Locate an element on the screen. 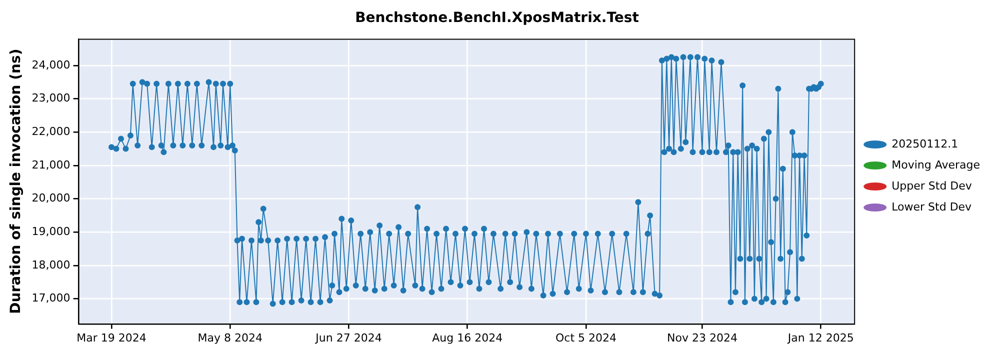 This screenshot has height=350, width=1000. x-tick-label: Oct 5 2024 is located at coordinates (586, 337).